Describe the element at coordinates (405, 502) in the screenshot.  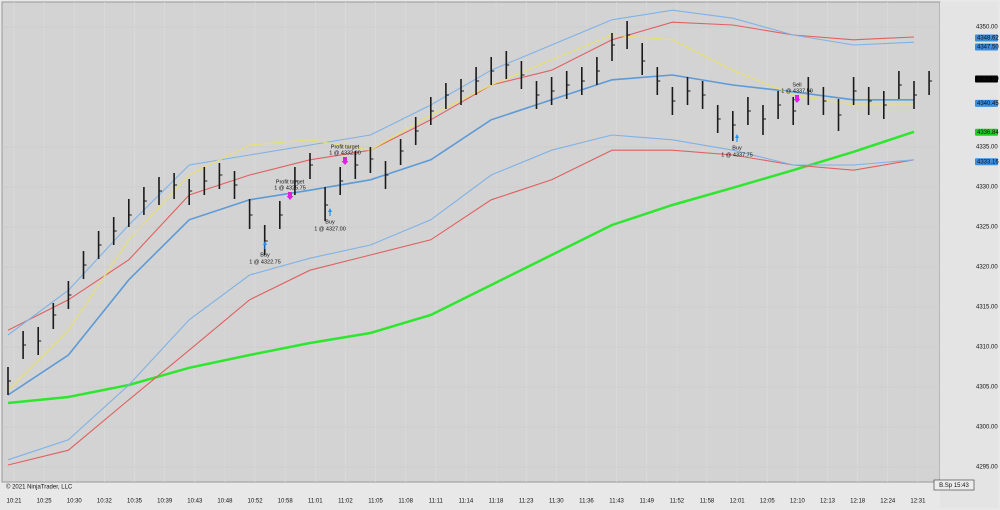
I see `x-tick-label: 11:08` at that location.